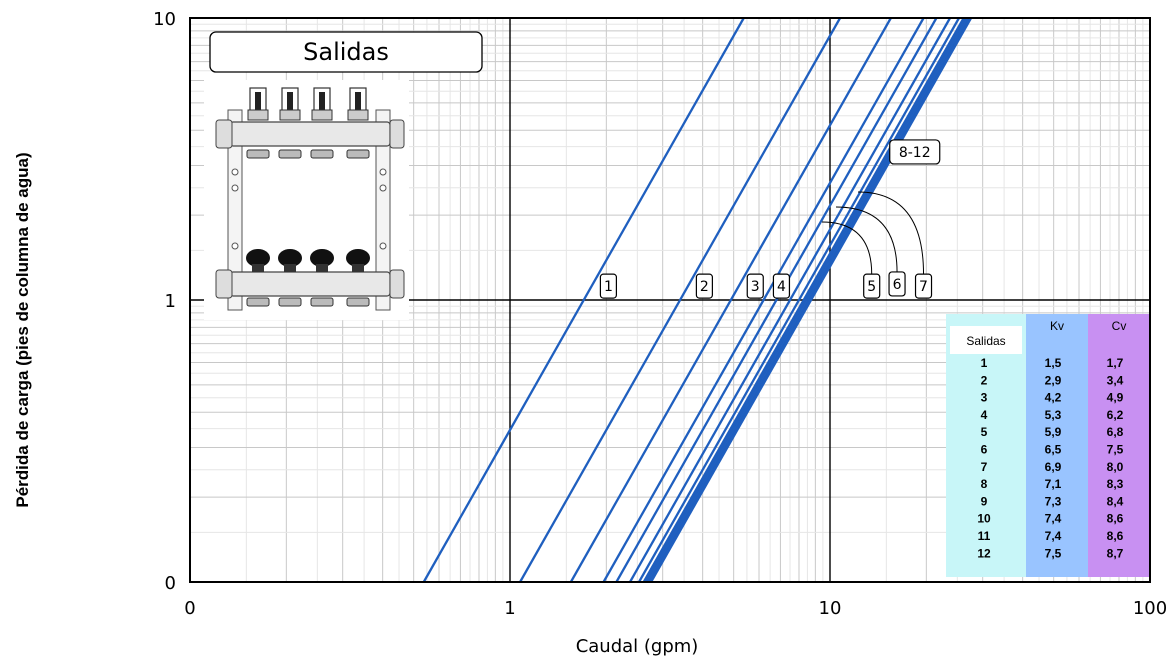 The image size is (1175, 661). I want to click on curve-label-text: 1, so click(608, 287).